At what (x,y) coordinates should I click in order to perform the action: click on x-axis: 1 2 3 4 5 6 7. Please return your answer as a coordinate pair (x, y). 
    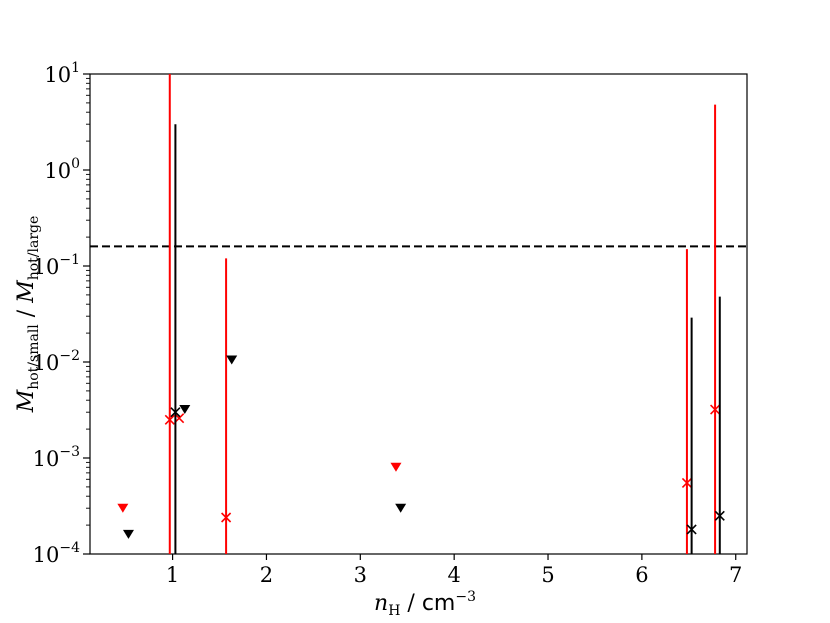
    Looking at the image, I should click on (454, 570).